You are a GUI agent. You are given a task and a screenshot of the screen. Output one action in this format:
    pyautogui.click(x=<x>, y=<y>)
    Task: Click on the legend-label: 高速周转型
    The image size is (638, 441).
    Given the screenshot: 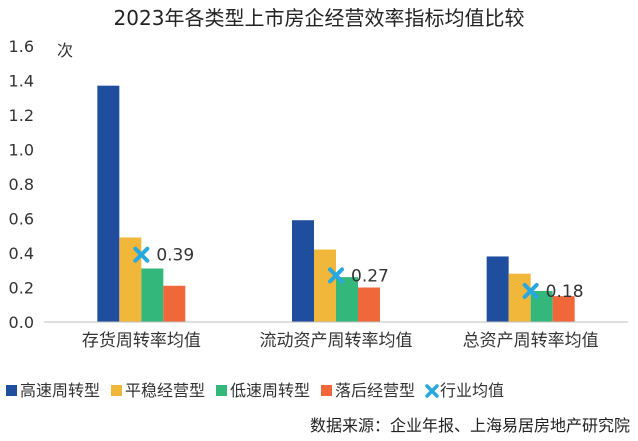 What is the action you would take?
    pyautogui.click(x=60, y=390)
    